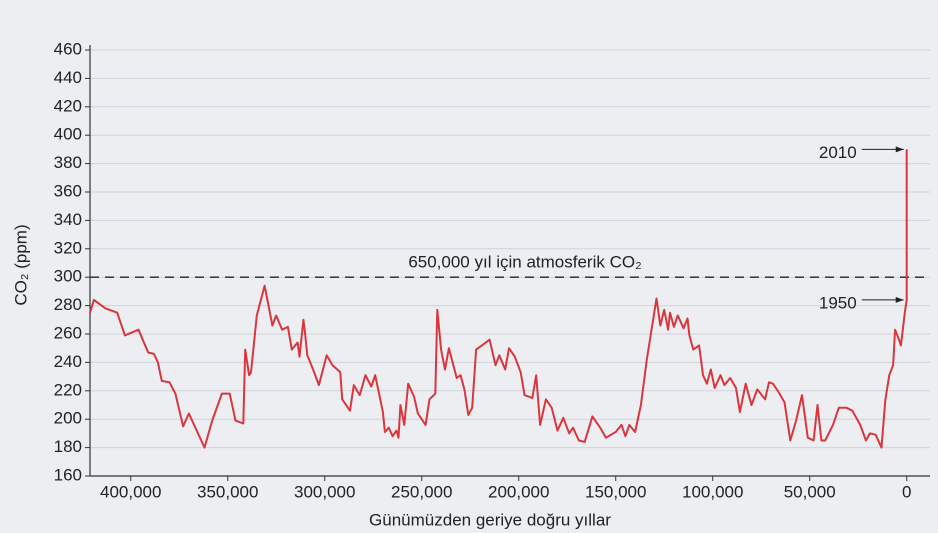 The width and height of the screenshot is (938, 533). Describe the element at coordinates (68, 219) in the screenshot. I see `y-tick-label: 340` at that location.